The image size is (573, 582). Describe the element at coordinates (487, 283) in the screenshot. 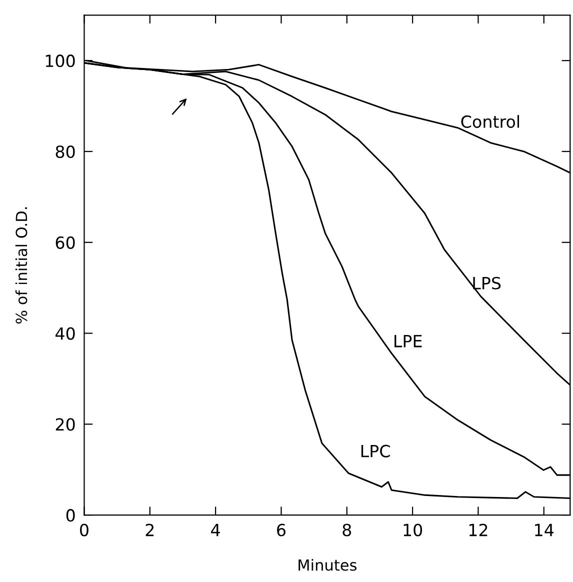

I see `series-label: LPS` at that location.